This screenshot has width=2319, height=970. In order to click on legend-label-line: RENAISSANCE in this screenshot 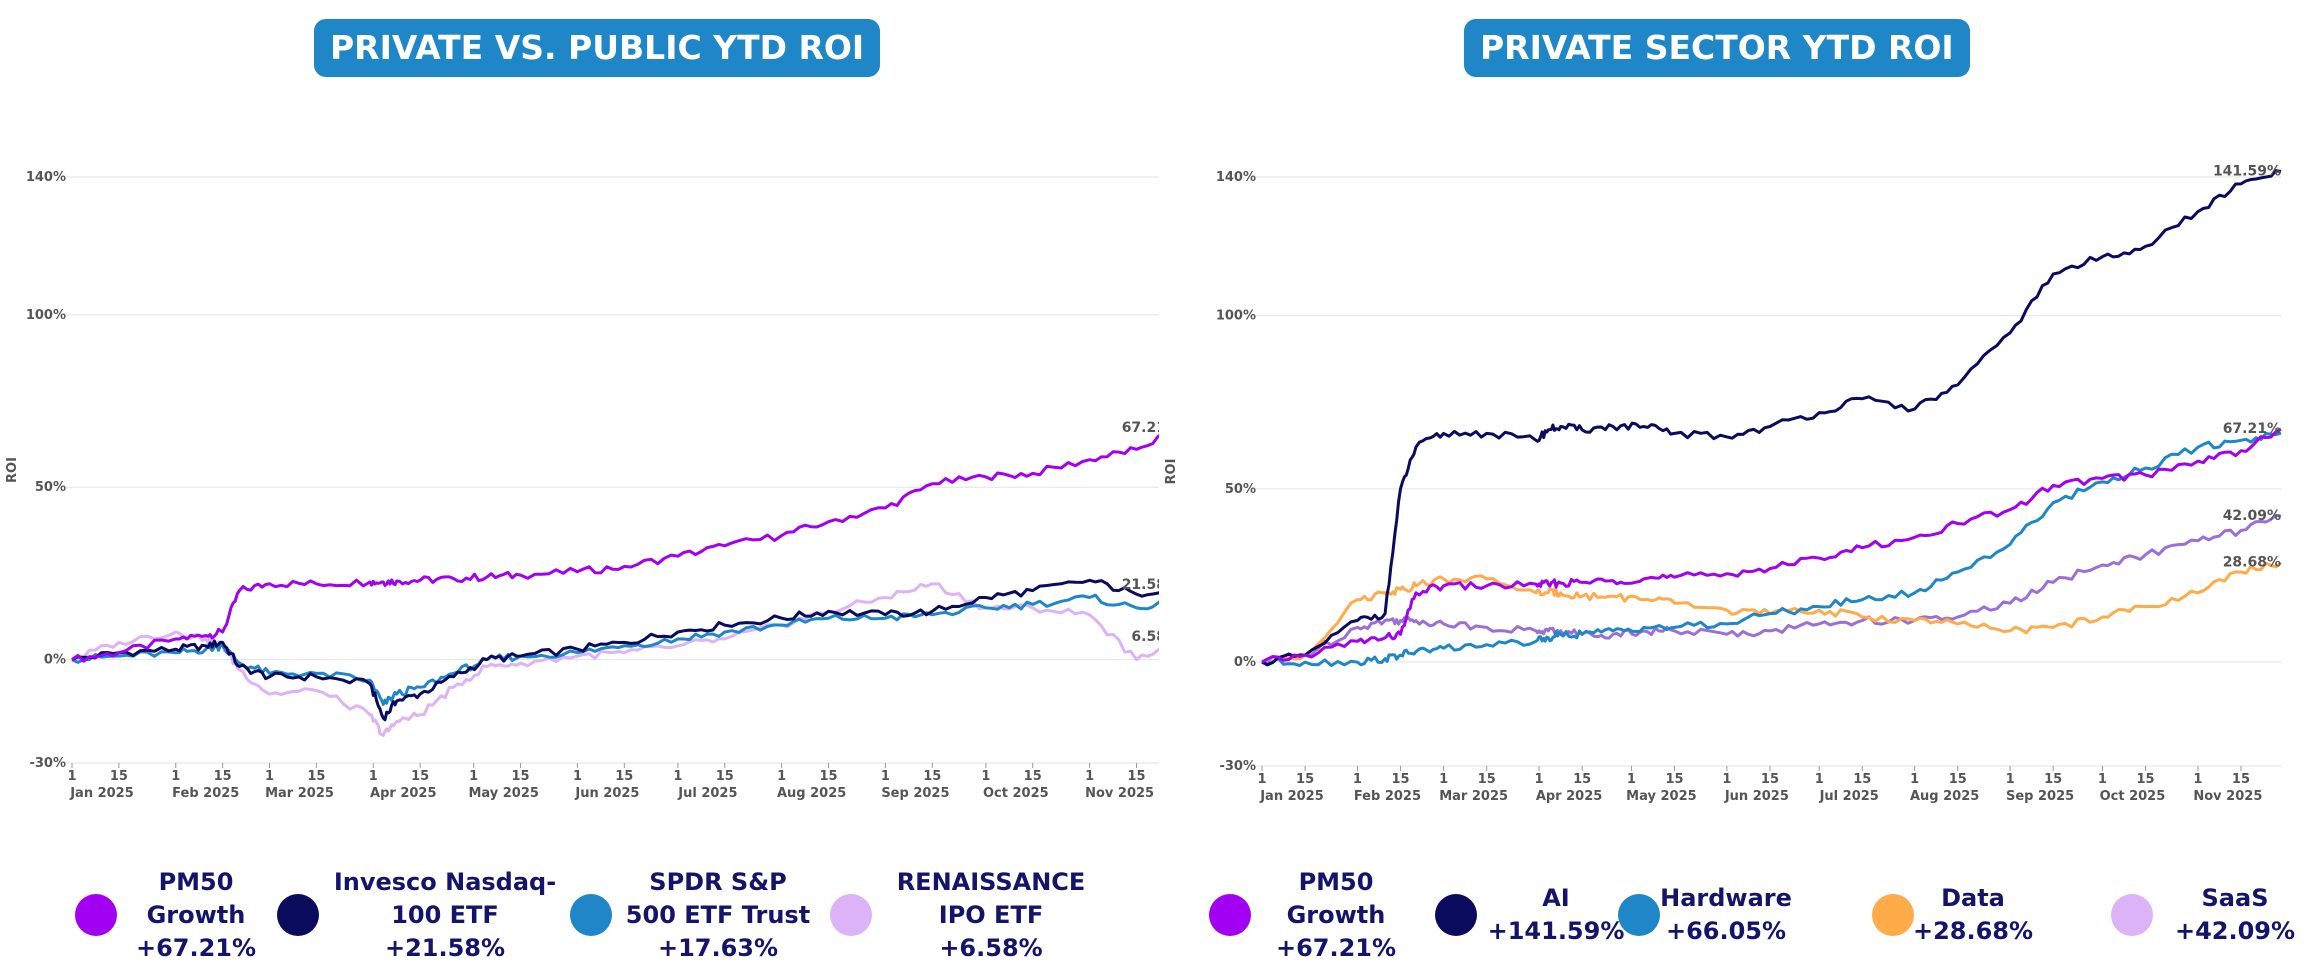, I will do `click(991, 881)`.